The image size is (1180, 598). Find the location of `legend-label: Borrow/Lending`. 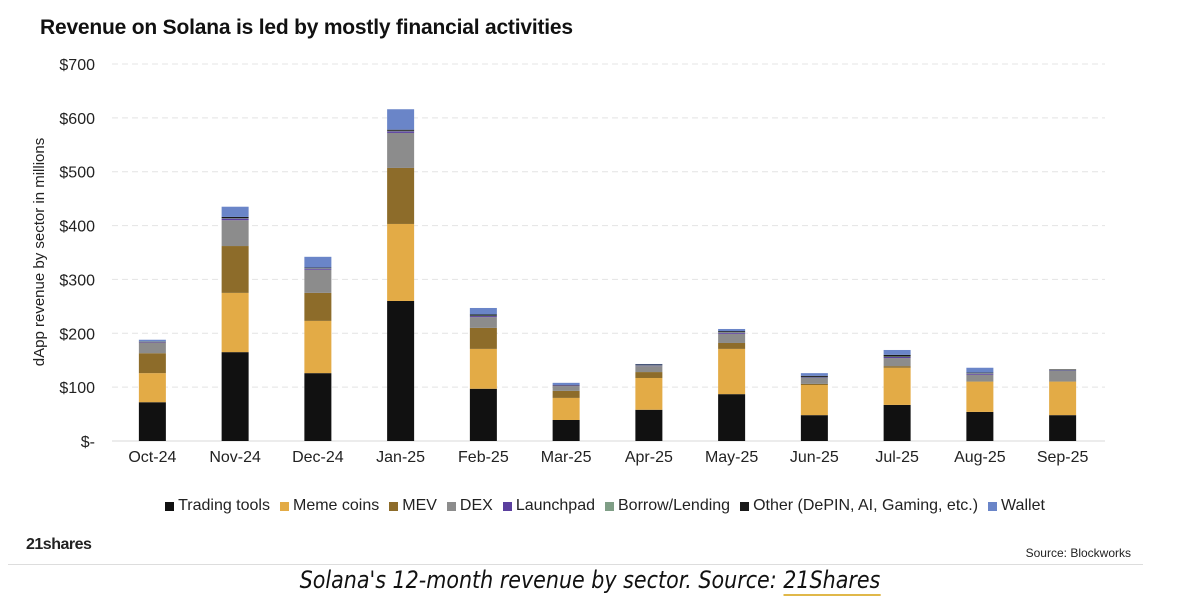

legend-label: Borrow/Lending is located at coordinates (674, 505).